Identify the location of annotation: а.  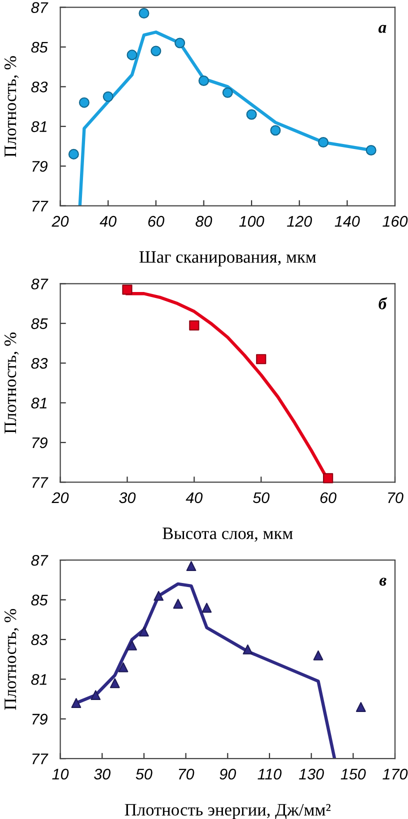
(382, 28).